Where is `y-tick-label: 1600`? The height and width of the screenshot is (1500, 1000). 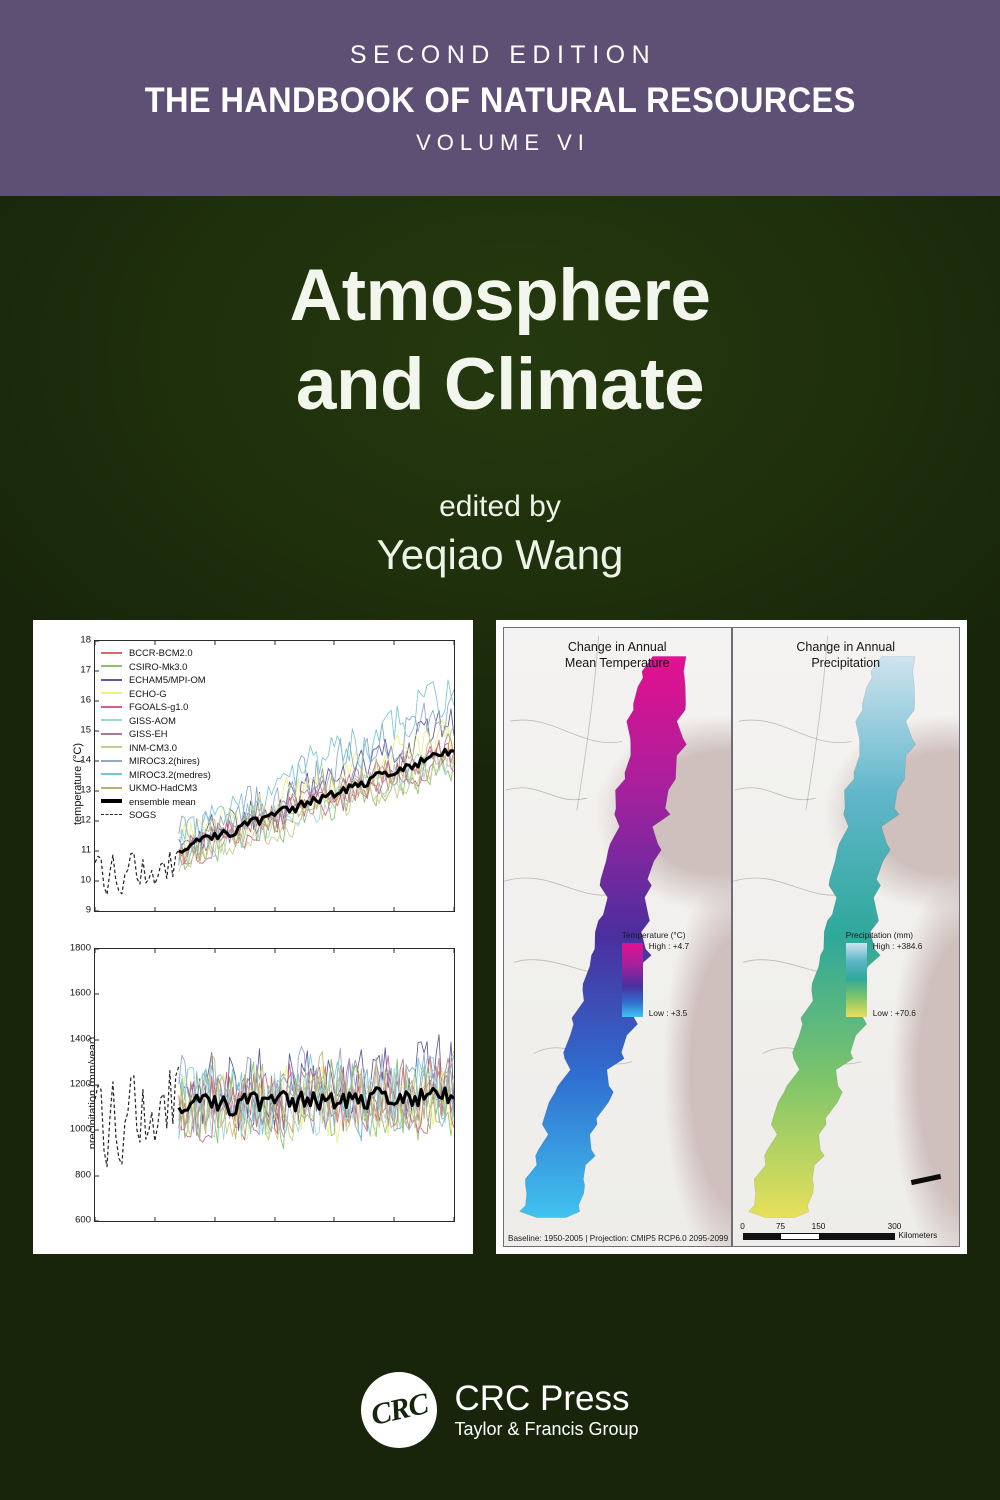 y-tick-label: 1600 is located at coordinates (80, 993).